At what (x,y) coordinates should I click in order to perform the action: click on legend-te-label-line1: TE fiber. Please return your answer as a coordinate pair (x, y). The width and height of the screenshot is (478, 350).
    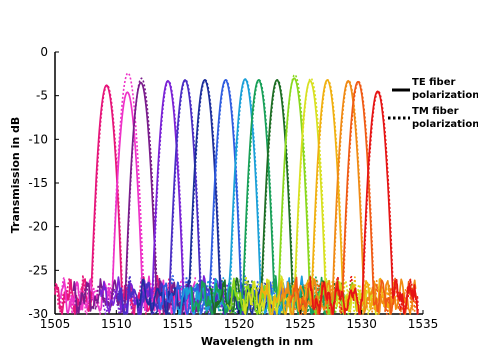
    Looking at the image, I should click on (433, 82).